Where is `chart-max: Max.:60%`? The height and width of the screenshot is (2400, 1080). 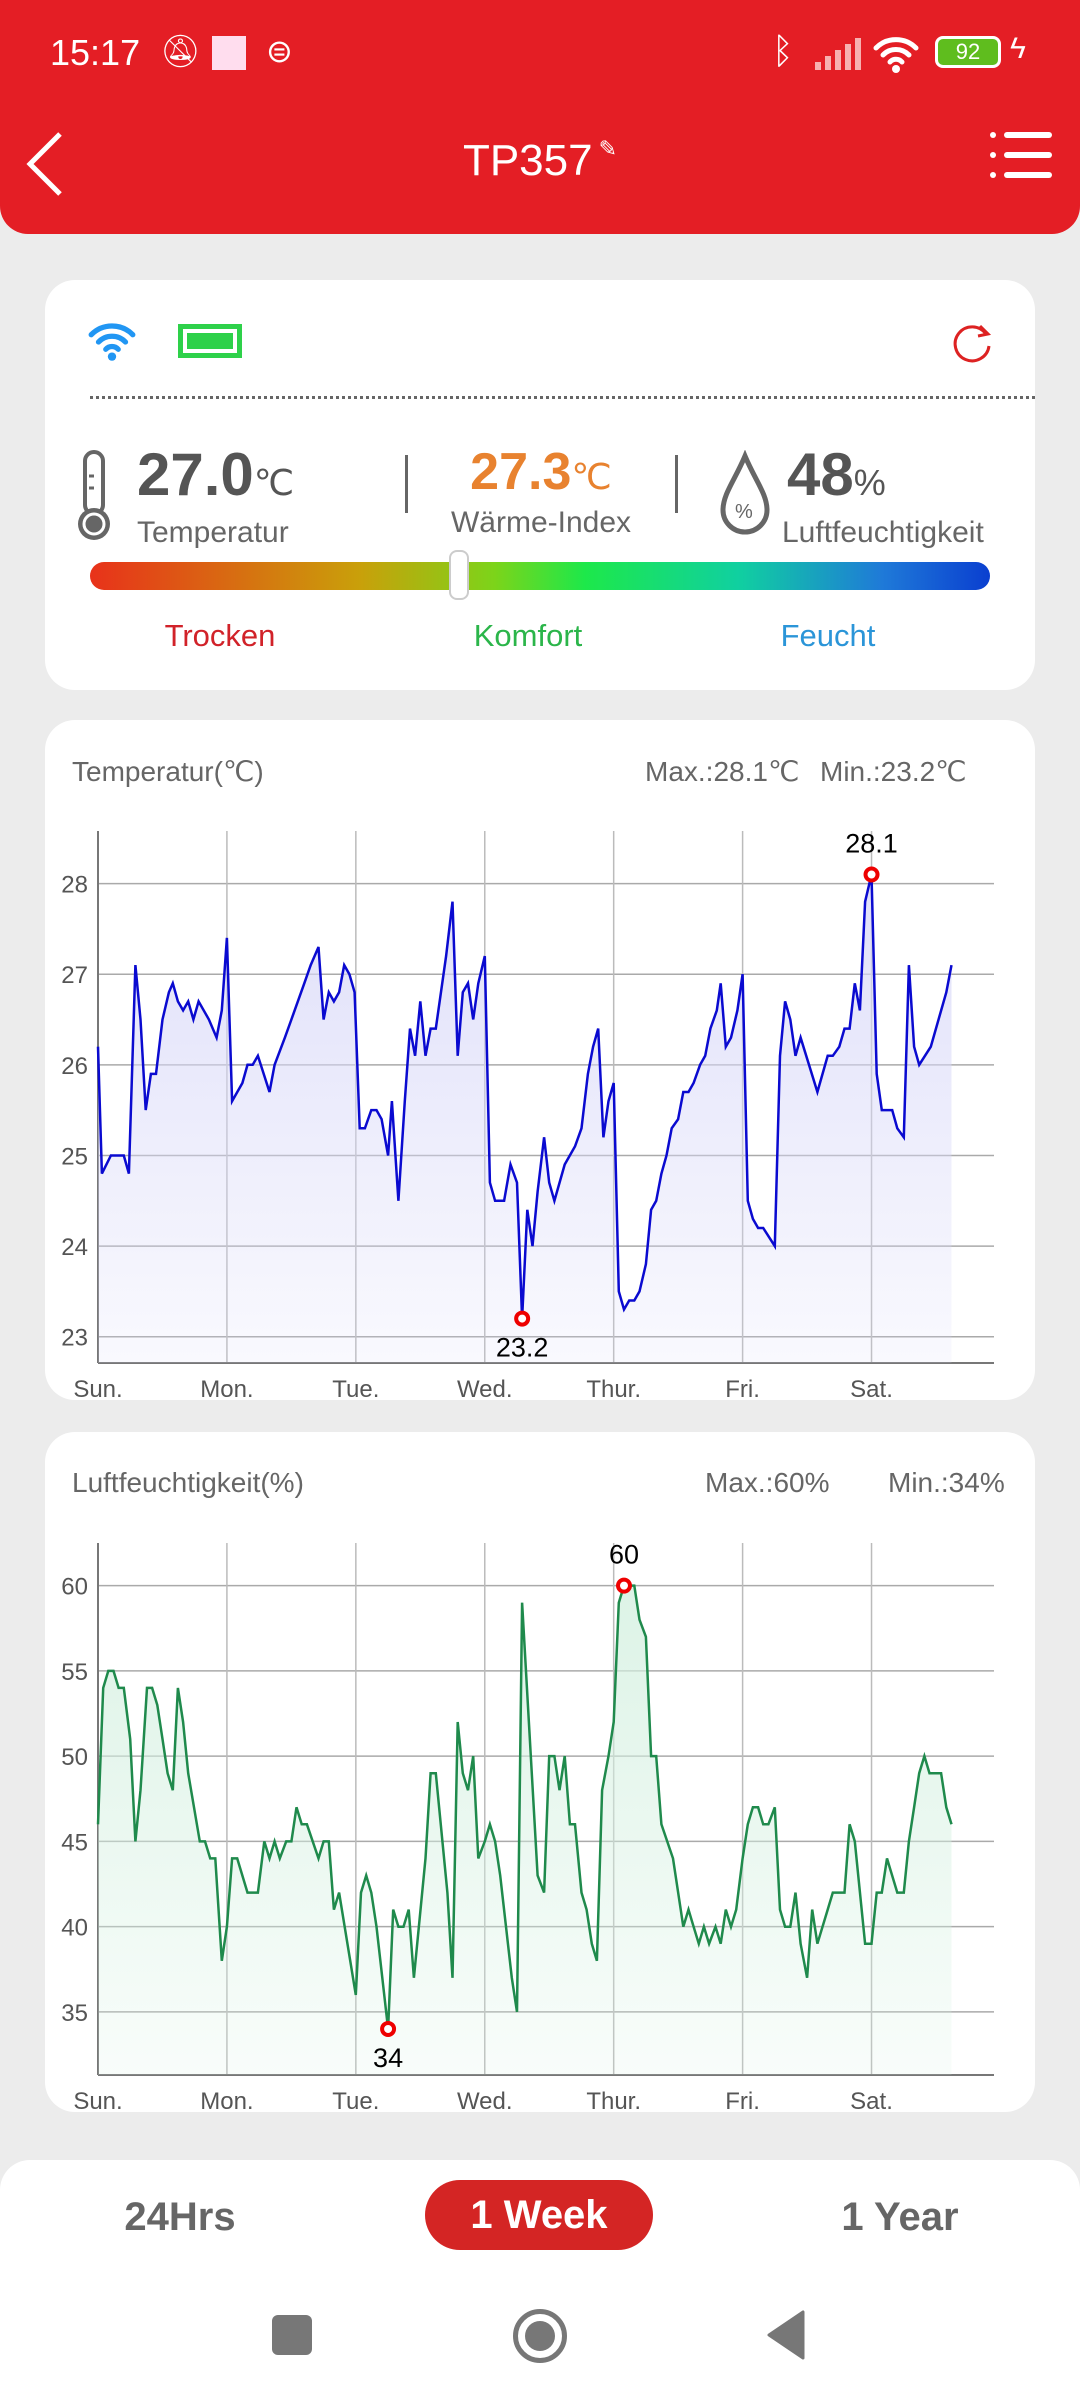 chart-max: Max.:60% is located at coordinates (767, 1482).